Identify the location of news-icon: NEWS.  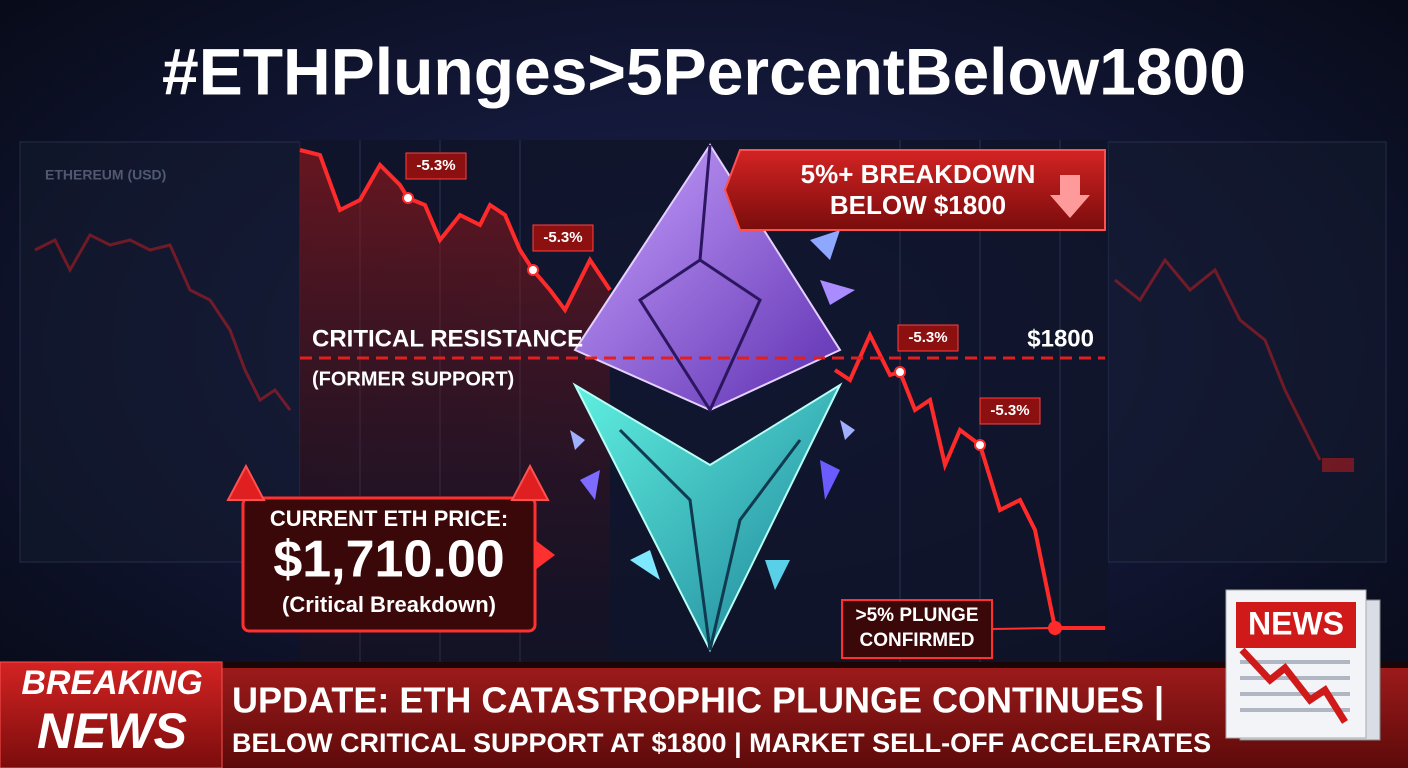
(1303, 665).